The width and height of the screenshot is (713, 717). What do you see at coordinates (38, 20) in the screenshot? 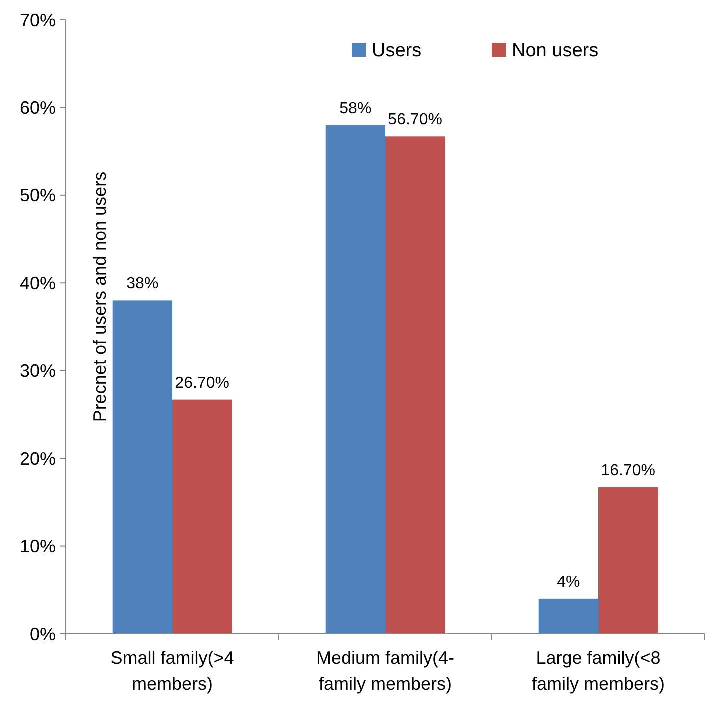
I see `y-tick-label: 70%` at bounding box center [38, 20].